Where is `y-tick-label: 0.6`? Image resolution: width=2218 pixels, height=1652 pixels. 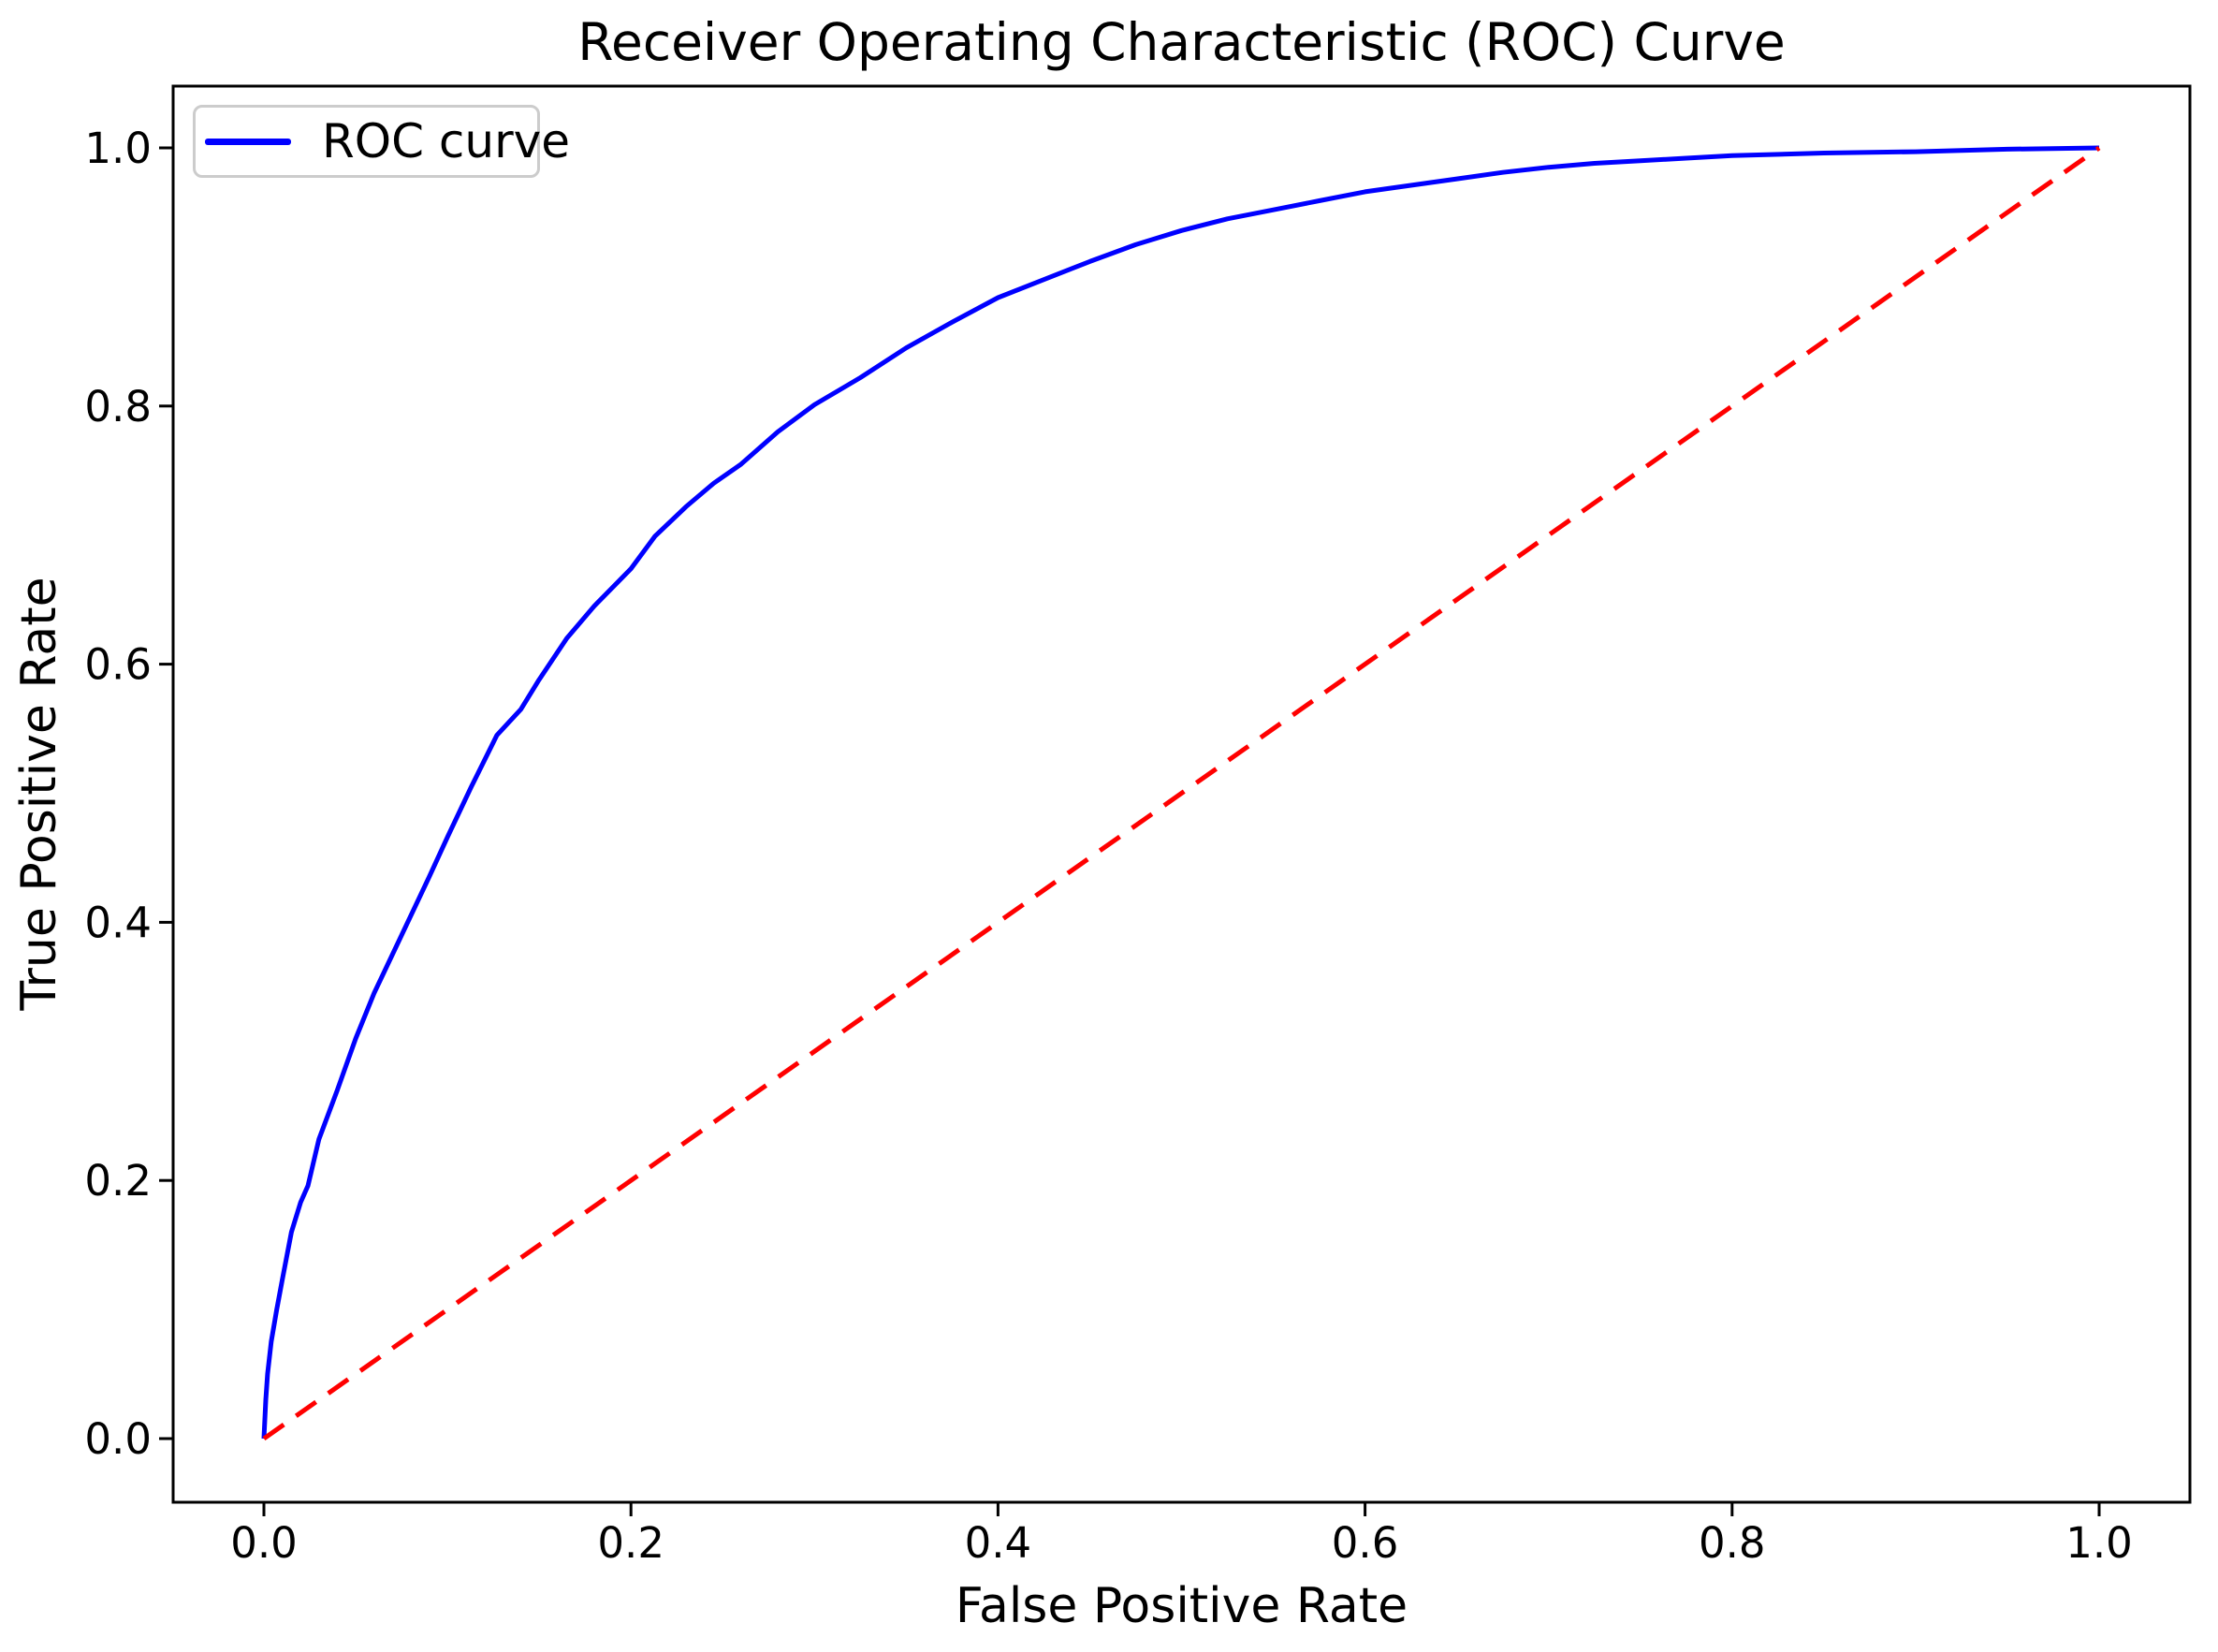
y-tick-label: 0.6 is located at coordinates (118, 665).